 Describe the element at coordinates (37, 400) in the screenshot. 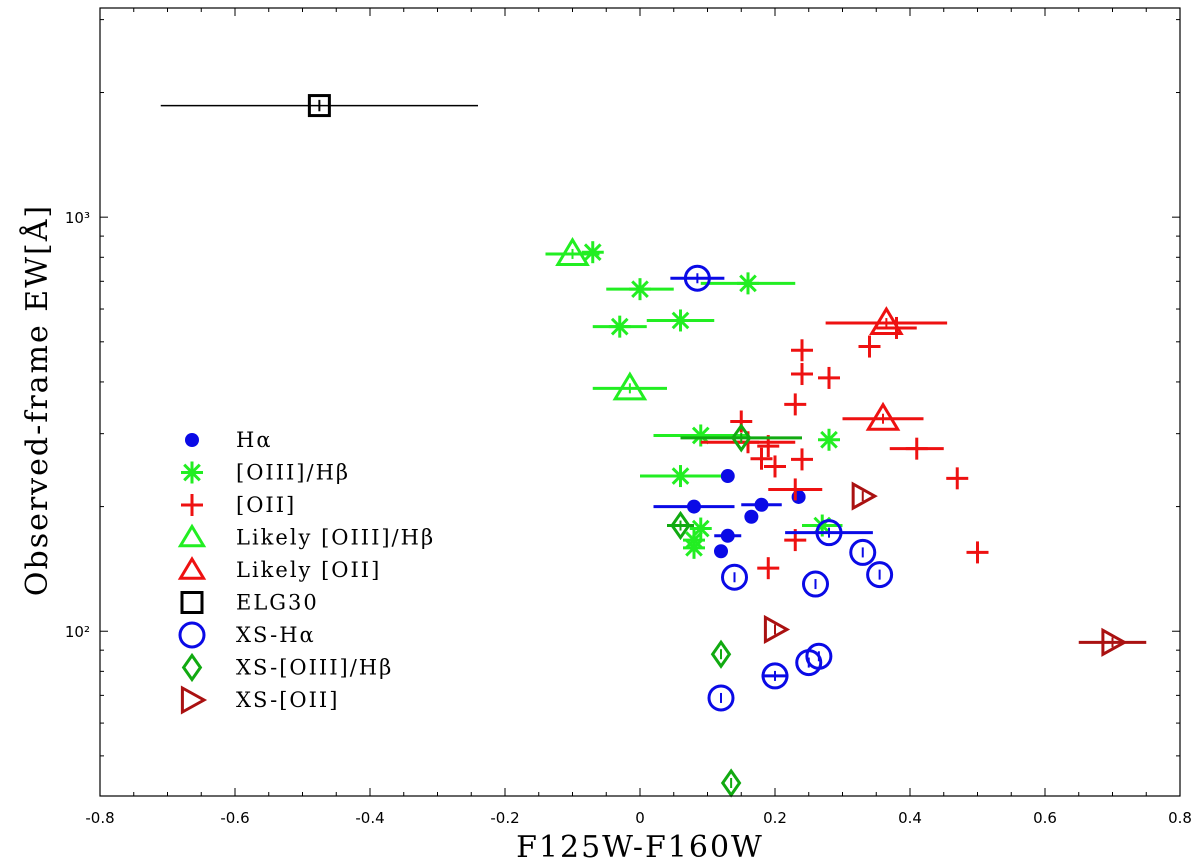

I see `y-axis-title: Observed-frame EW[Å]` at that location.